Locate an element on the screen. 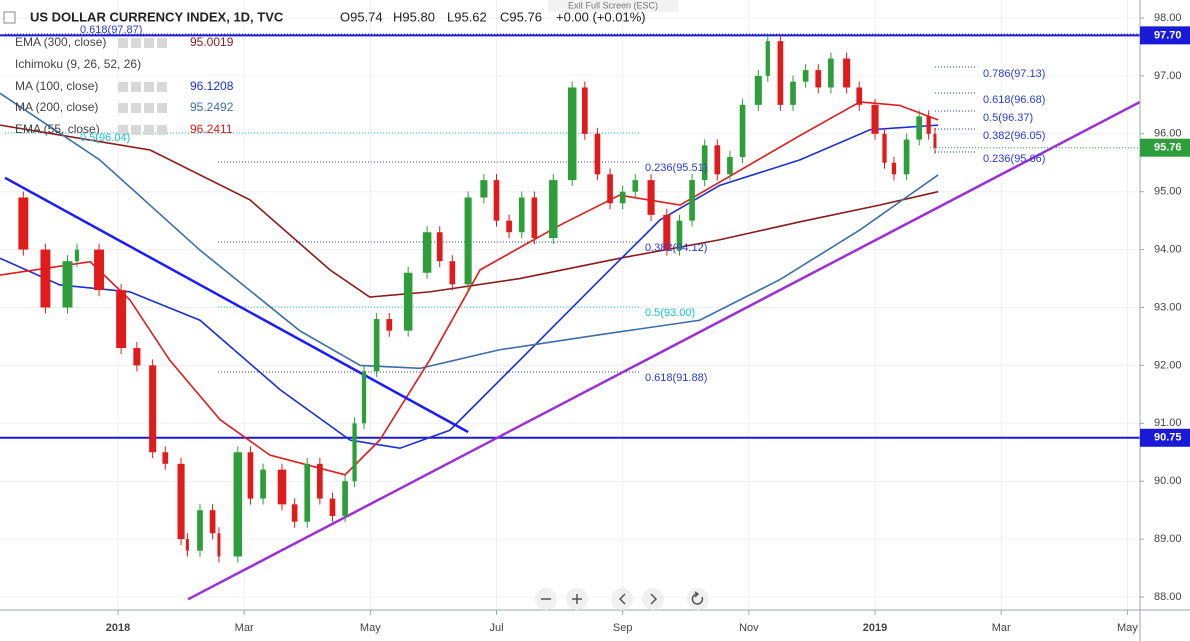  exit-fullscreen: Exit Full Screen (ESC) is located at coordinates (613, 5).